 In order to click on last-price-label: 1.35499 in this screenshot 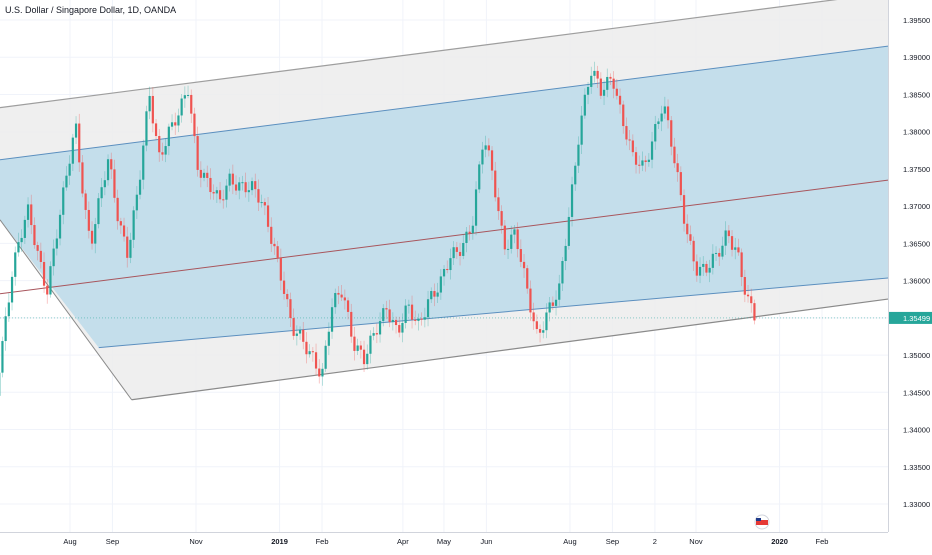, I will do `click(916, 318)`.